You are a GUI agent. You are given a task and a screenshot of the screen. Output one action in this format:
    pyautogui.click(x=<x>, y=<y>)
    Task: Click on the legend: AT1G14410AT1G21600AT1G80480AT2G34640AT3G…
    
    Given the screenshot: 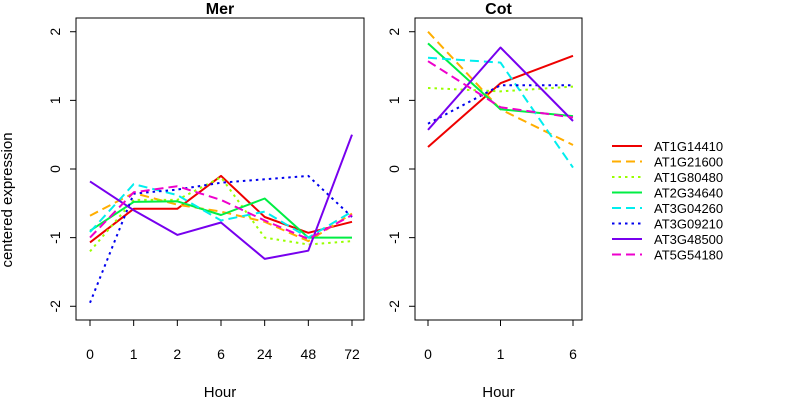 What is the action you would take?
    pyautogui.click(x=667, y=201)
    